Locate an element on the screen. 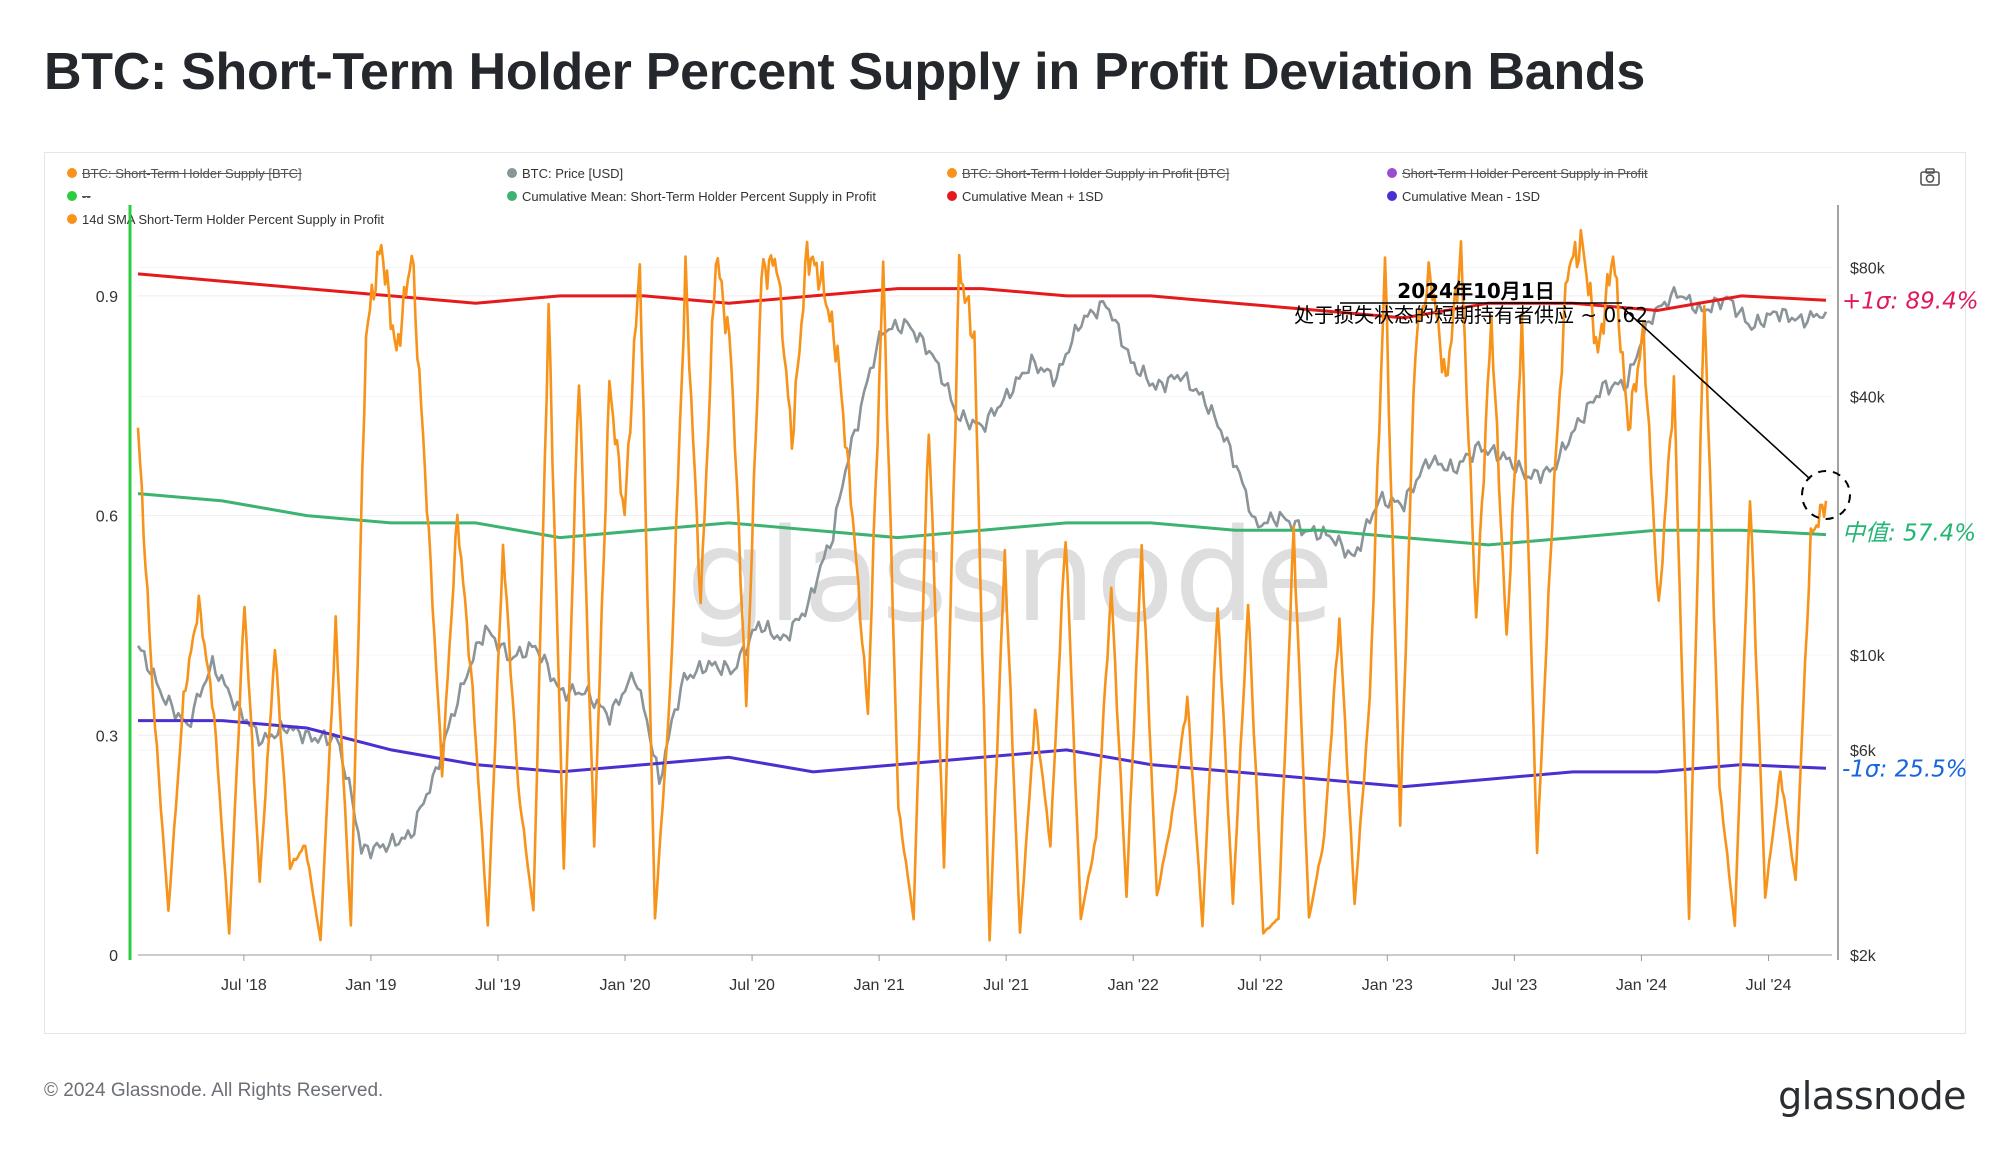 This screenshot has width=2000, height=1152. legend-label: Cumulative Mean + 1SD is located at coordinates (1033, 196).